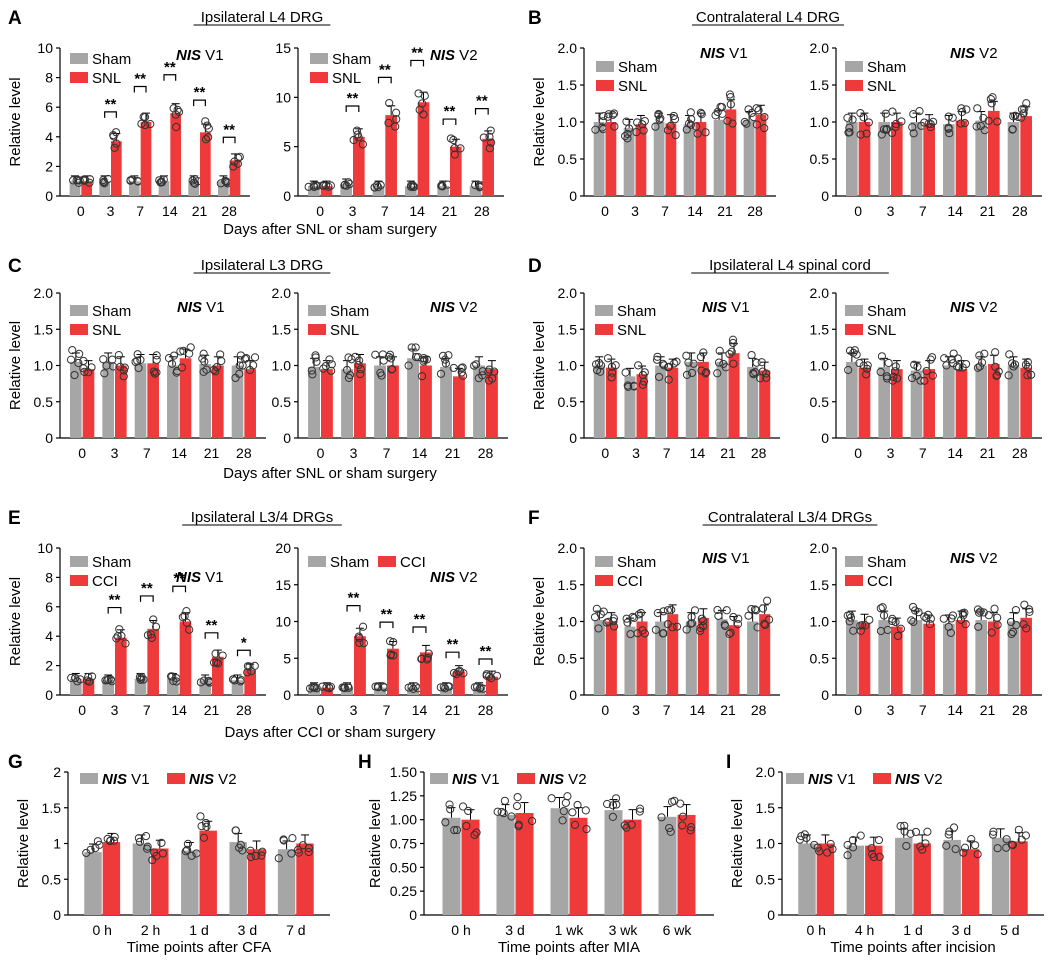  What do you see at coordinates (919, 779) in the screenshot?
I see `legend-label: NIS V2` at bounding box center [919, 779].